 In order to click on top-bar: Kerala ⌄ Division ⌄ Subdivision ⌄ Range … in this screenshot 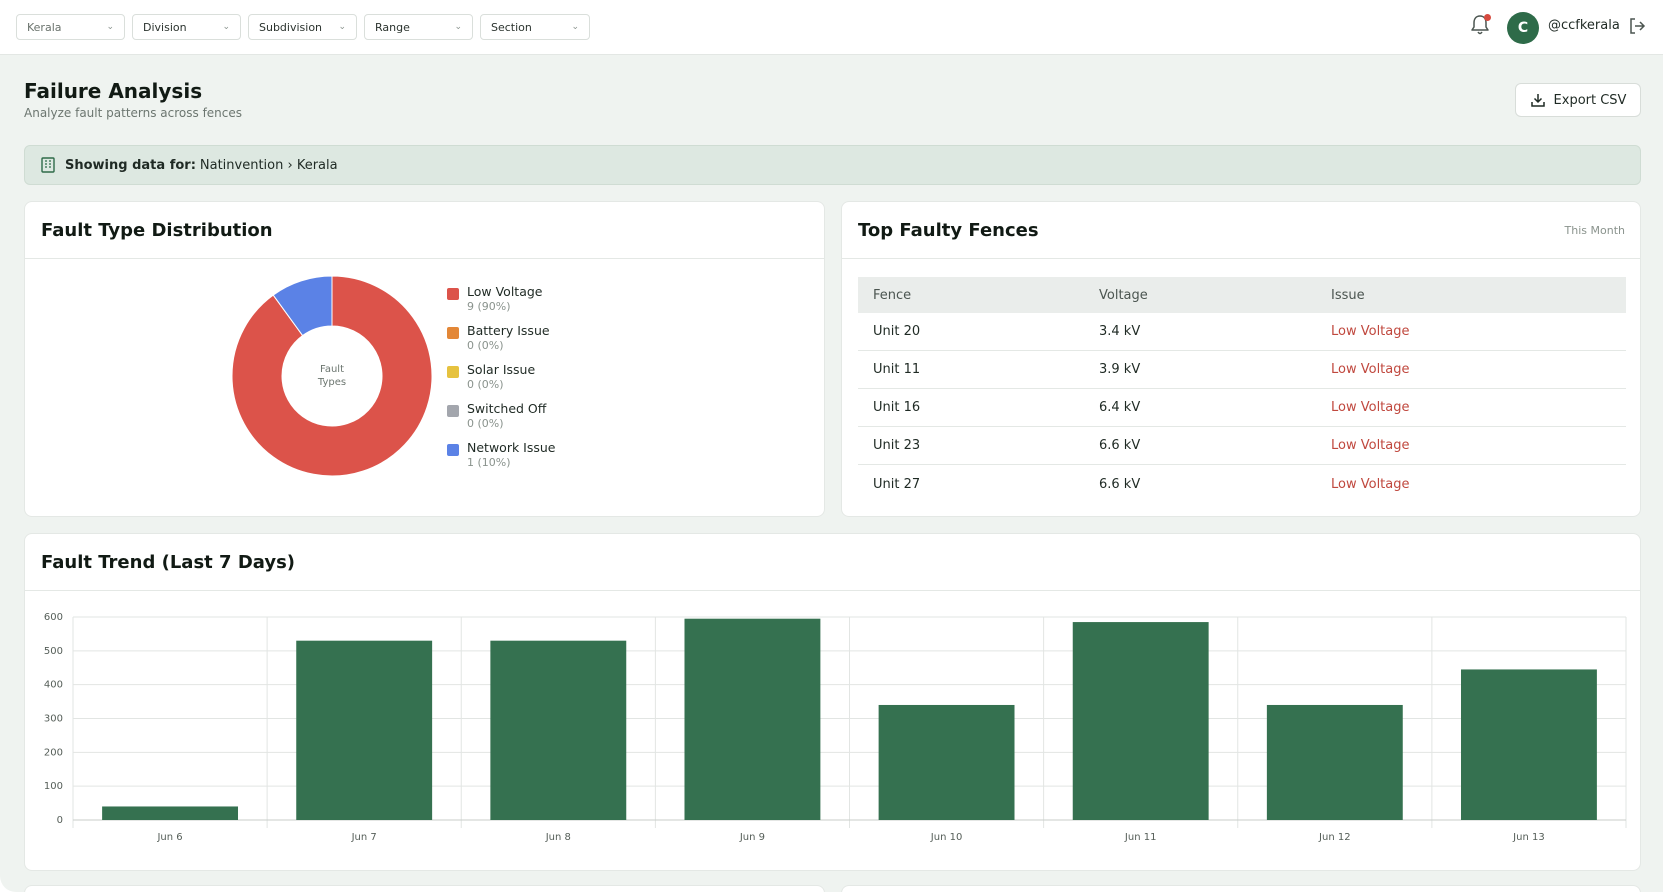, I will do `click(831, 27)`.